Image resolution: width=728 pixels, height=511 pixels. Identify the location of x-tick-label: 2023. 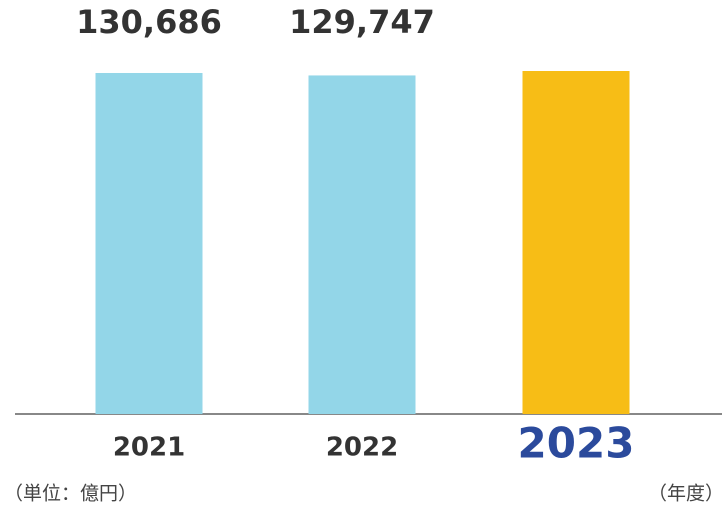
(576, 443).